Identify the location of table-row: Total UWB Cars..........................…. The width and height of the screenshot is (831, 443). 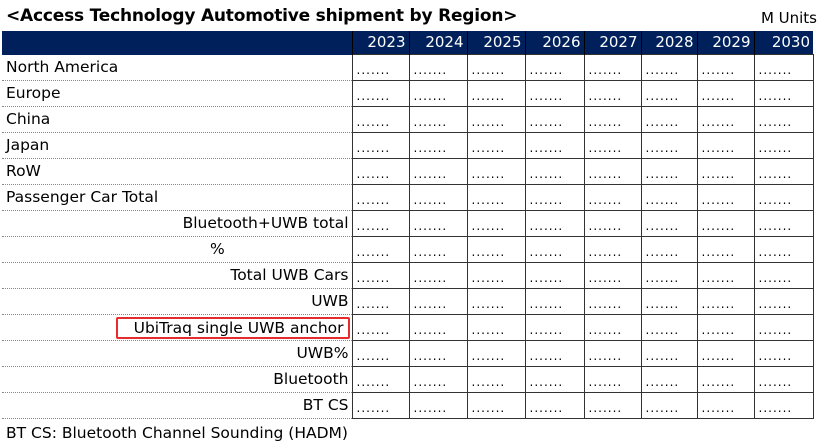
(408, 275).